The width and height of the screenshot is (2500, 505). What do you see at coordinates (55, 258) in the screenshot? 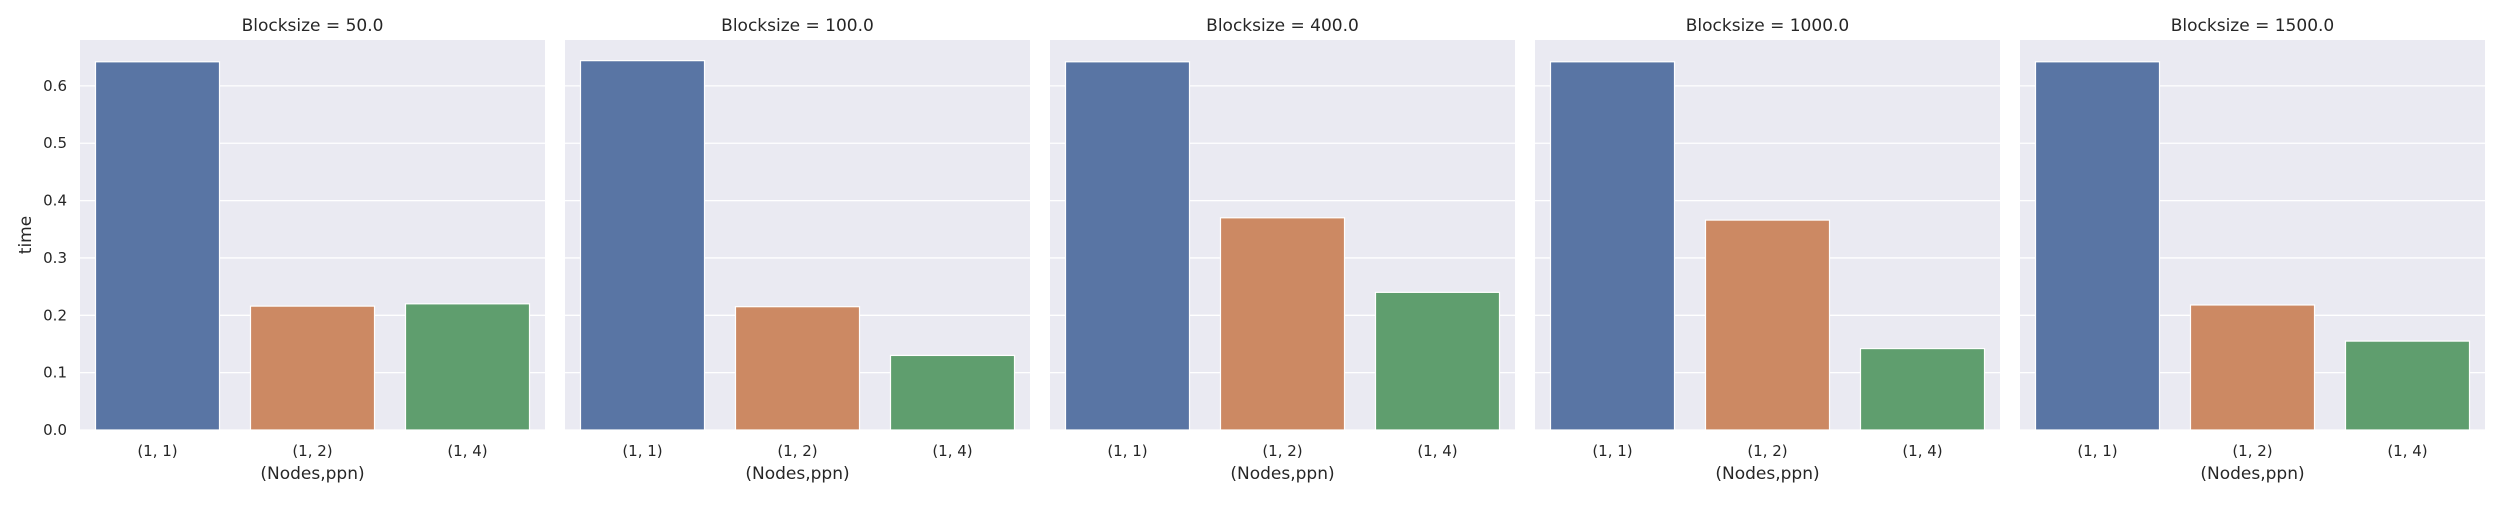
I see `y-tick-label: 0.3` at bounding box center [55, 258].